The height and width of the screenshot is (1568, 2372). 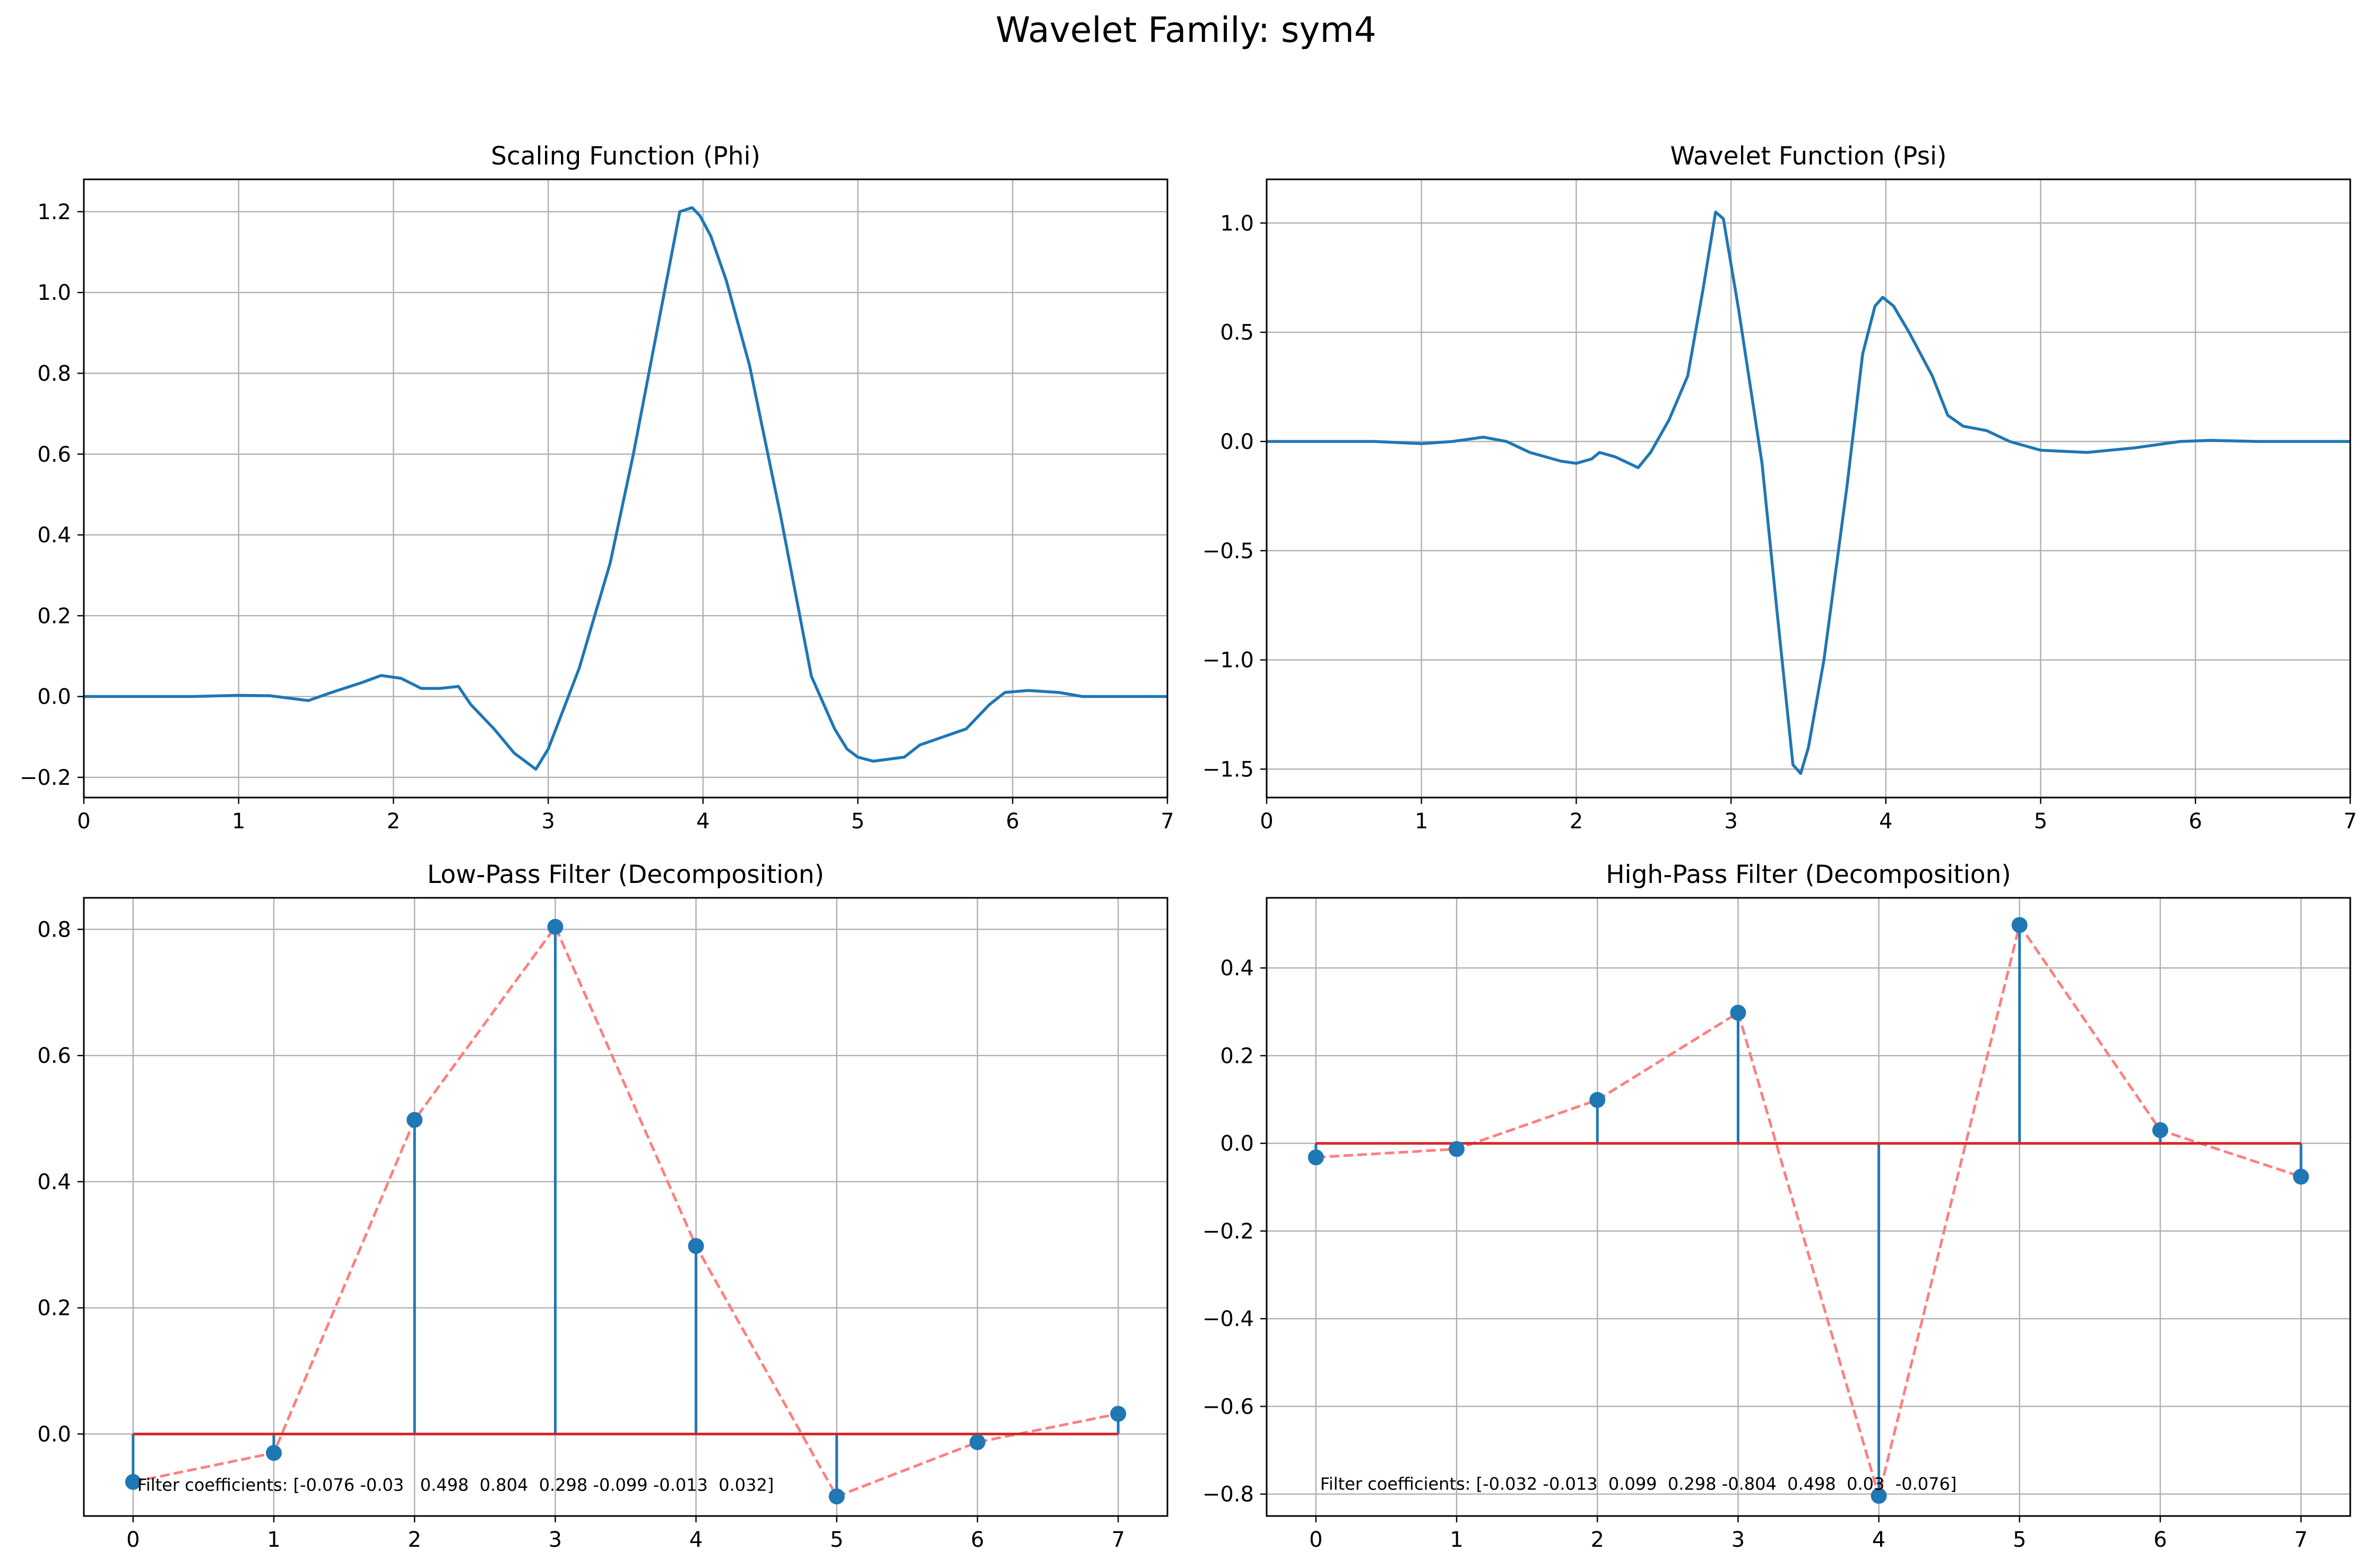 I want to click on figure-title: Wavelet Family: sym4, so click(x=1186, y=30).